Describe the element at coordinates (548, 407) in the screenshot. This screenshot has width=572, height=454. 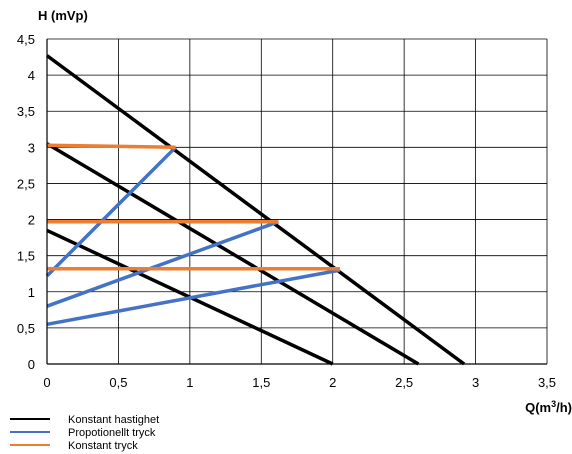
I see `x-axis-title: Q(m3/h)` at that location.